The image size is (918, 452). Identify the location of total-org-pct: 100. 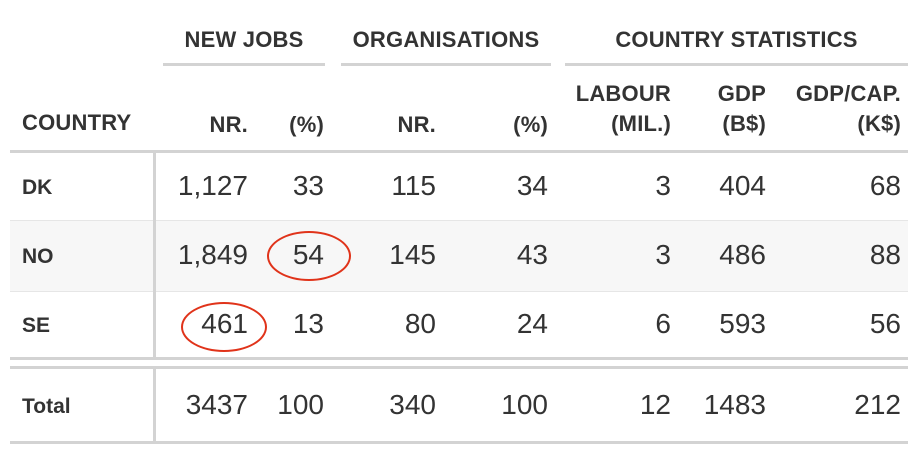
(524, 404).